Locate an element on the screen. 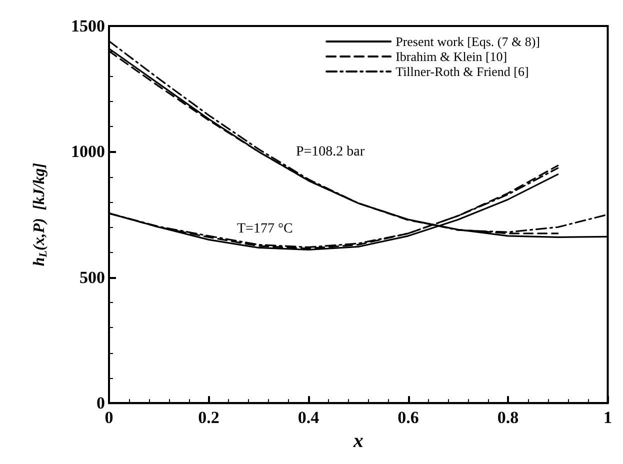 The width and height of the screenshot is (623, 464). legend-label: Ibrahim & Klein [10] is located at coordinates (452, 56).